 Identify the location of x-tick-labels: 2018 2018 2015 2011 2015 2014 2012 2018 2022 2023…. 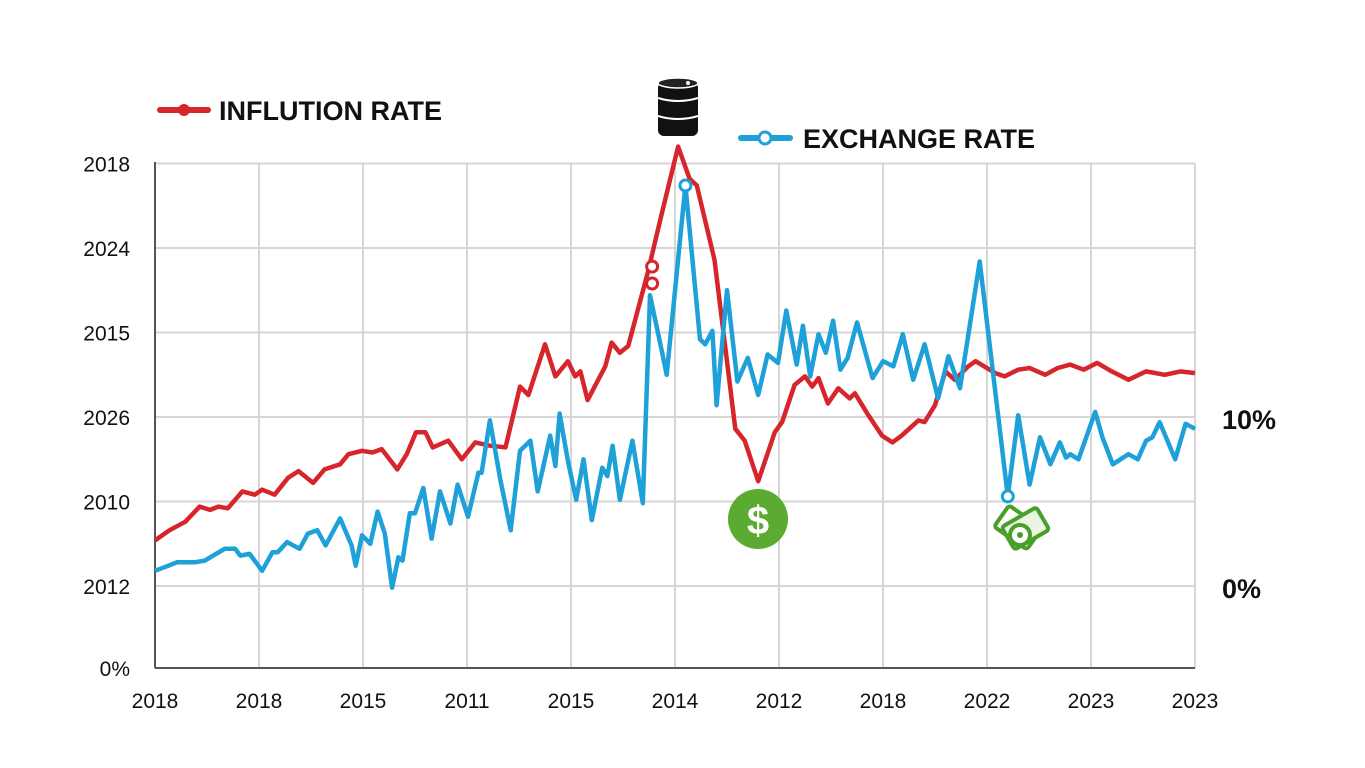
(675, 701).